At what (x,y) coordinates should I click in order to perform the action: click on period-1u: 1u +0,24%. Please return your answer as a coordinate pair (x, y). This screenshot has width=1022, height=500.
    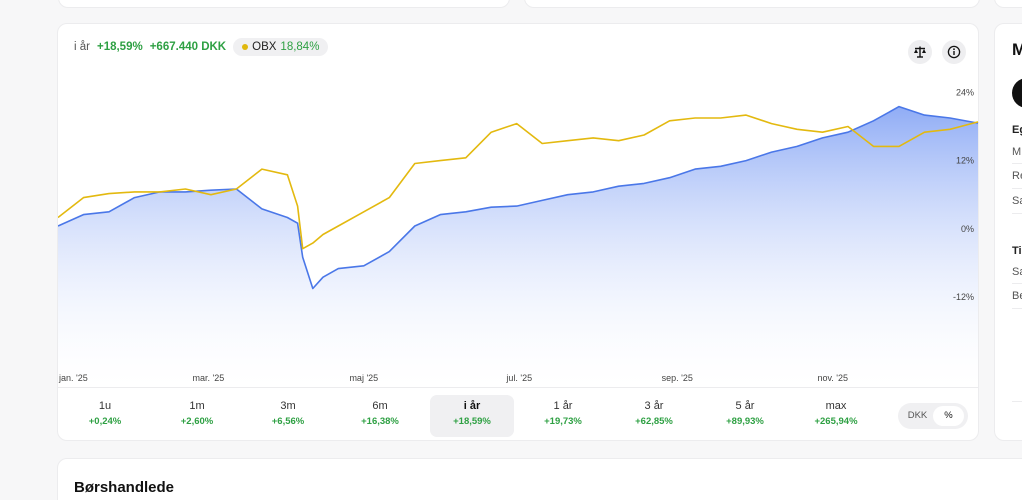
    Looking at the image, I should click on (105, 416).